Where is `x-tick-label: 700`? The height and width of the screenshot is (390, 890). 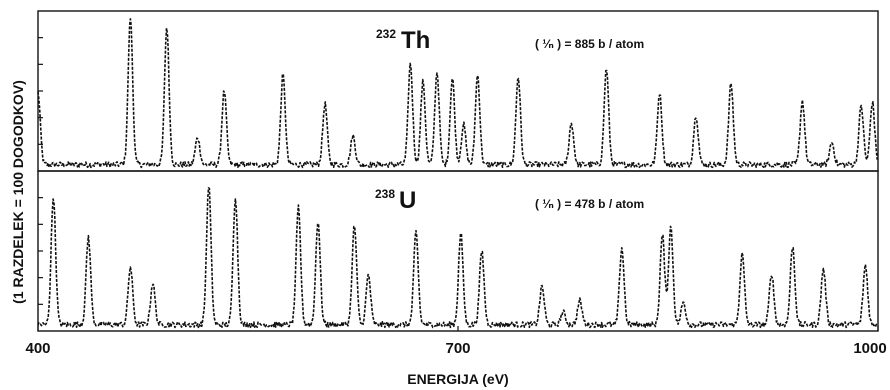
x-tick-label: 700 is located at coordinates (457, 348).